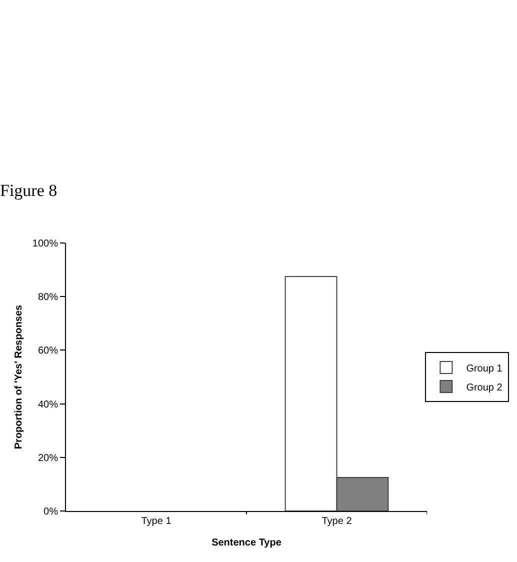  What do you see at coordinates (247, 543) in the screenshot?
I see `x-axis-title: Sentence Type` at bounding box center [247, 543].